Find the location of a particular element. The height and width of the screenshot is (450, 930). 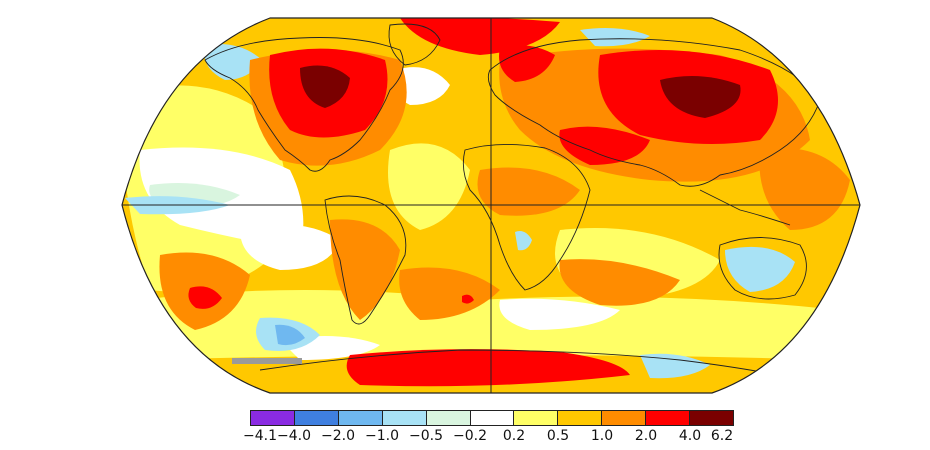

legend-tick-label: −1.0 is located at coordinates (382, 436).